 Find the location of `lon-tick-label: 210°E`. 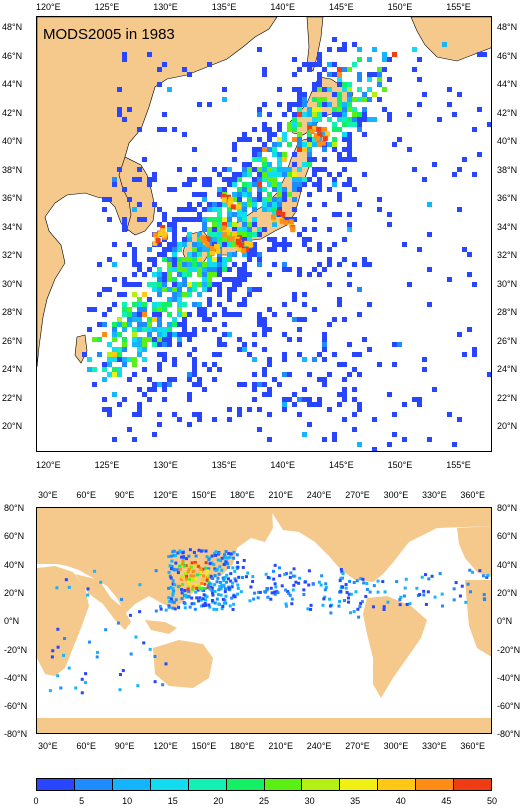

lon-tick-label: 210°E is located at coordinates (281, 495).